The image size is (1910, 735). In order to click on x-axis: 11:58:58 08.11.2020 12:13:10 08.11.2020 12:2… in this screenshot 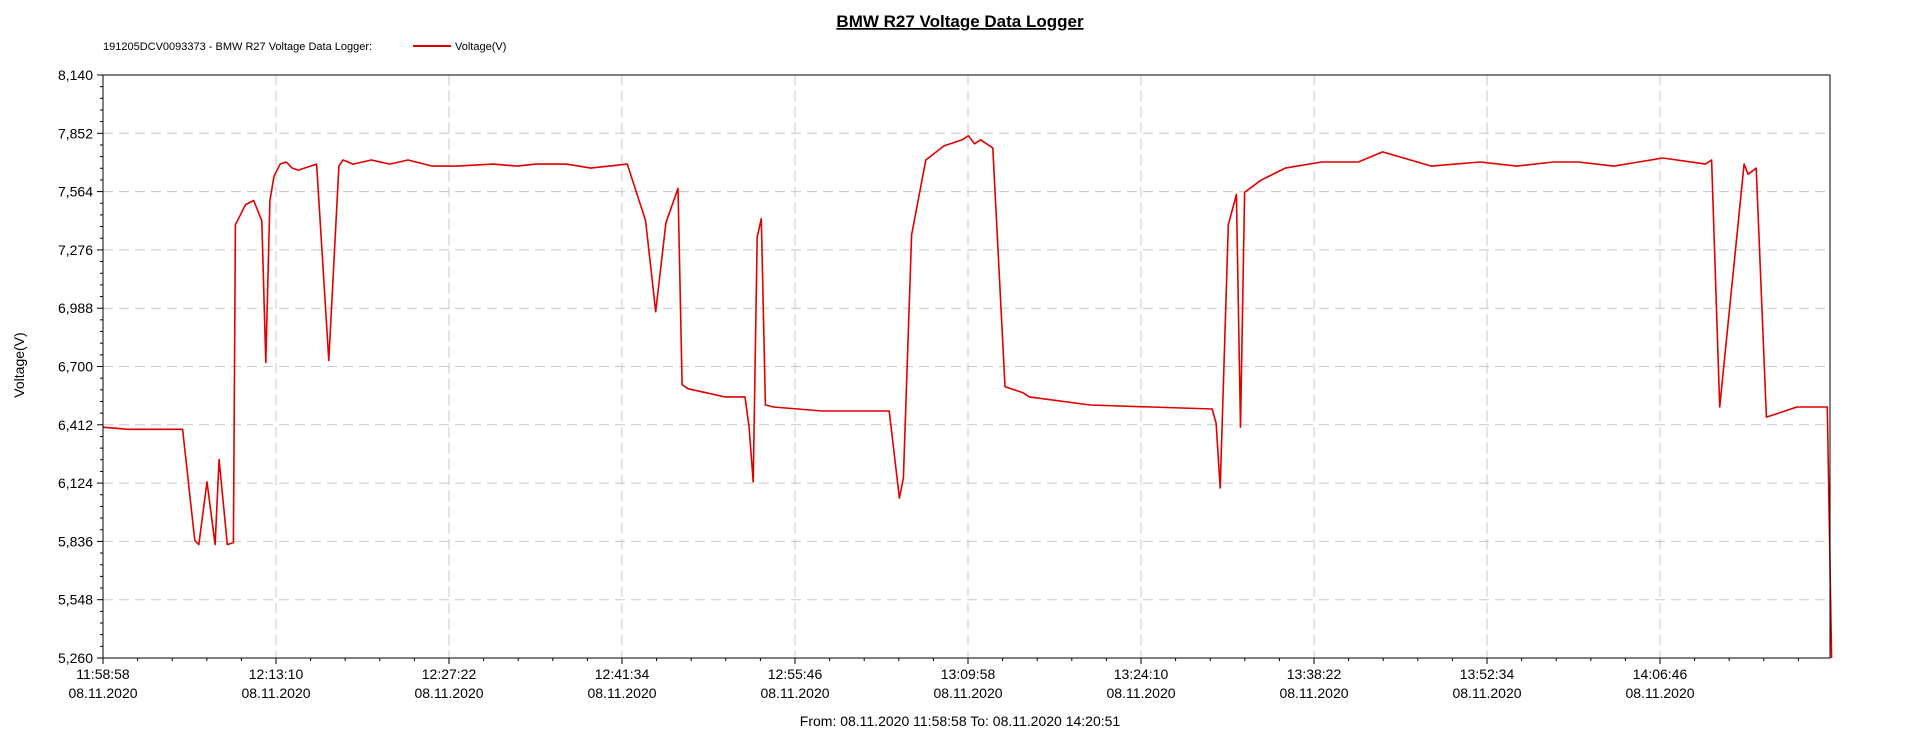, I will do `click(933, 679)`.